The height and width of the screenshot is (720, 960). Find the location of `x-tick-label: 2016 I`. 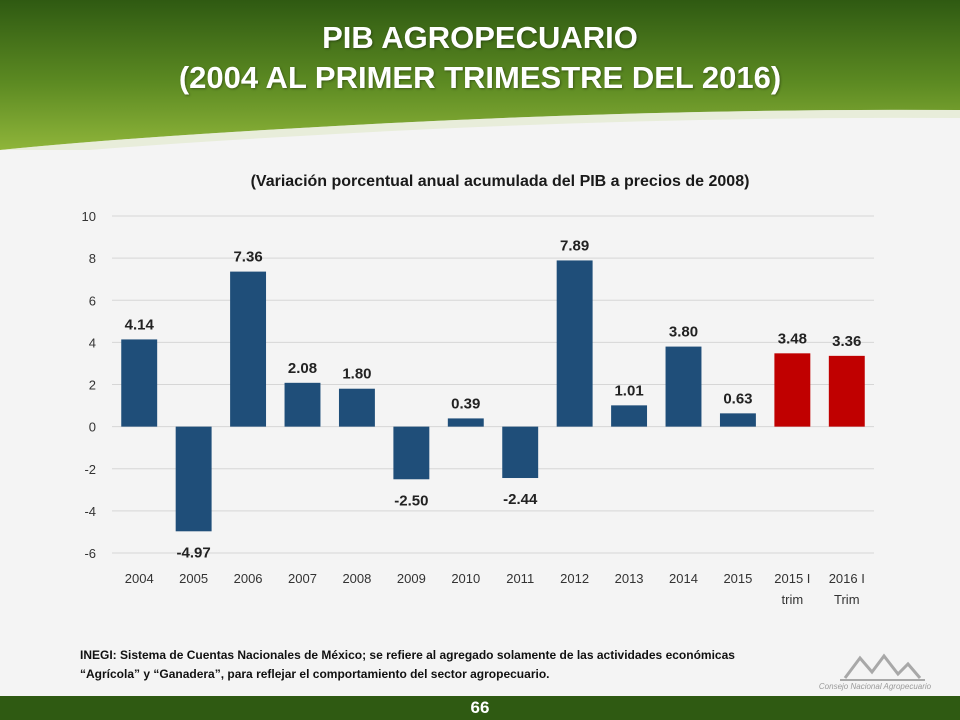

x-tick-label: 2016 I is located at coordinates (847, 578).